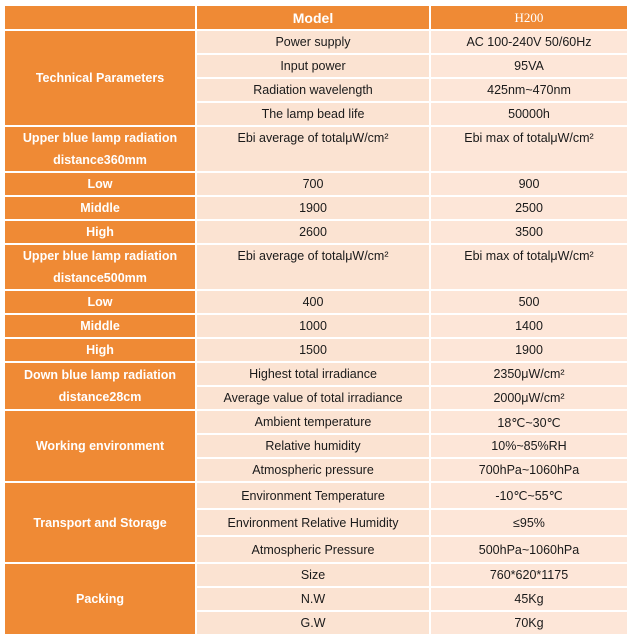 This screenshot has width=632, height=636. I want to click on param-label: The lamp bead life, so click(313, 114).